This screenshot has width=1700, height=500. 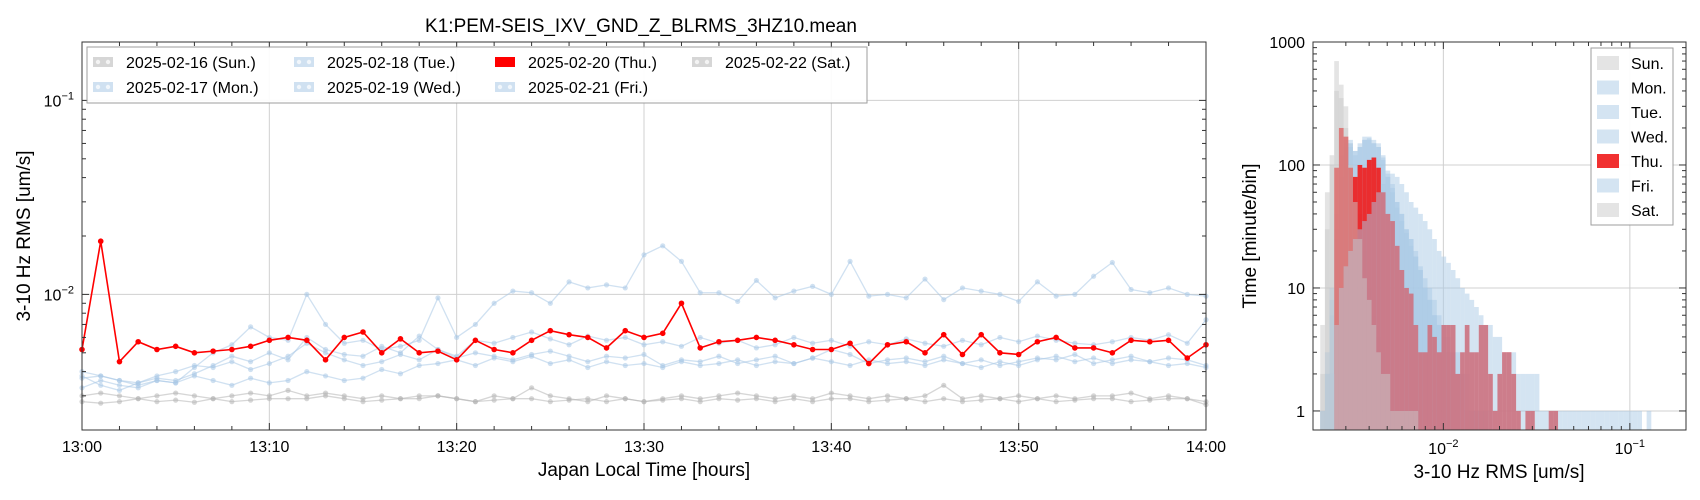 What do you see at coordinates (1452, 444) in the screenshot?
I see `x-tick-label-exponent: −2` at bounding box center [1452, 444].